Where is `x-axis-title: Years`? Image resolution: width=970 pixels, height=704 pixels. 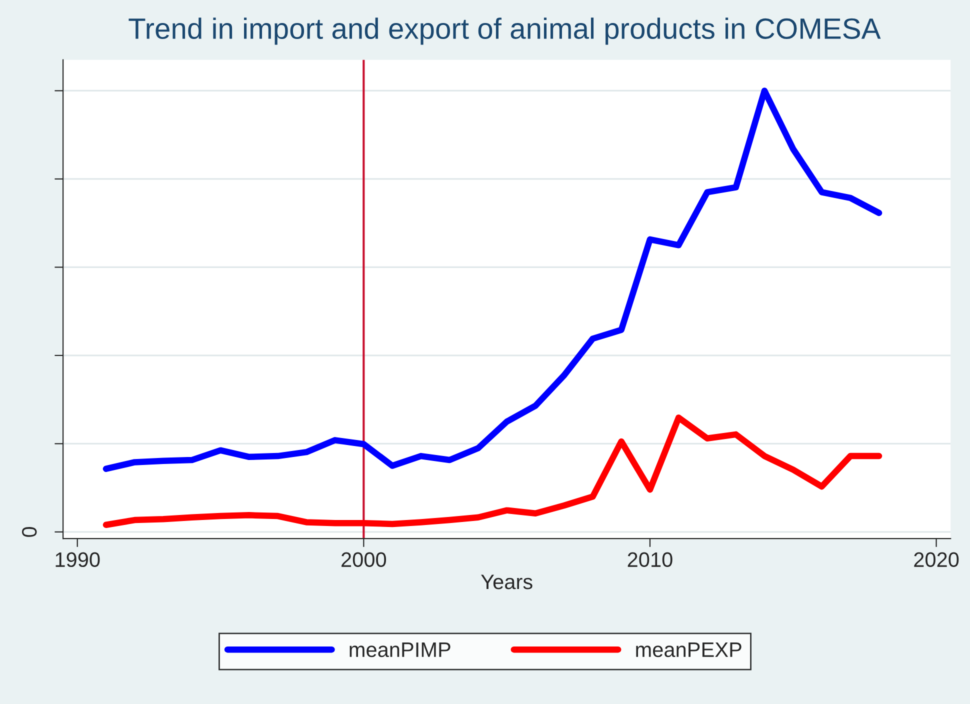
x-axis-title: Years is located at coordinates (506, 582).